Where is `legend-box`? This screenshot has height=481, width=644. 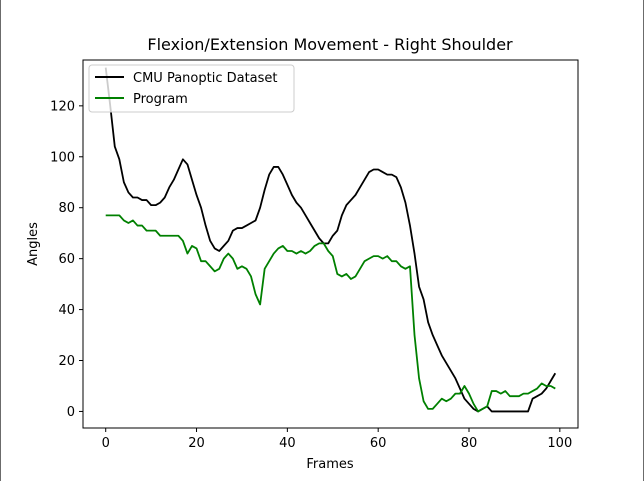 legend-box is located at coordinates (191, 88).